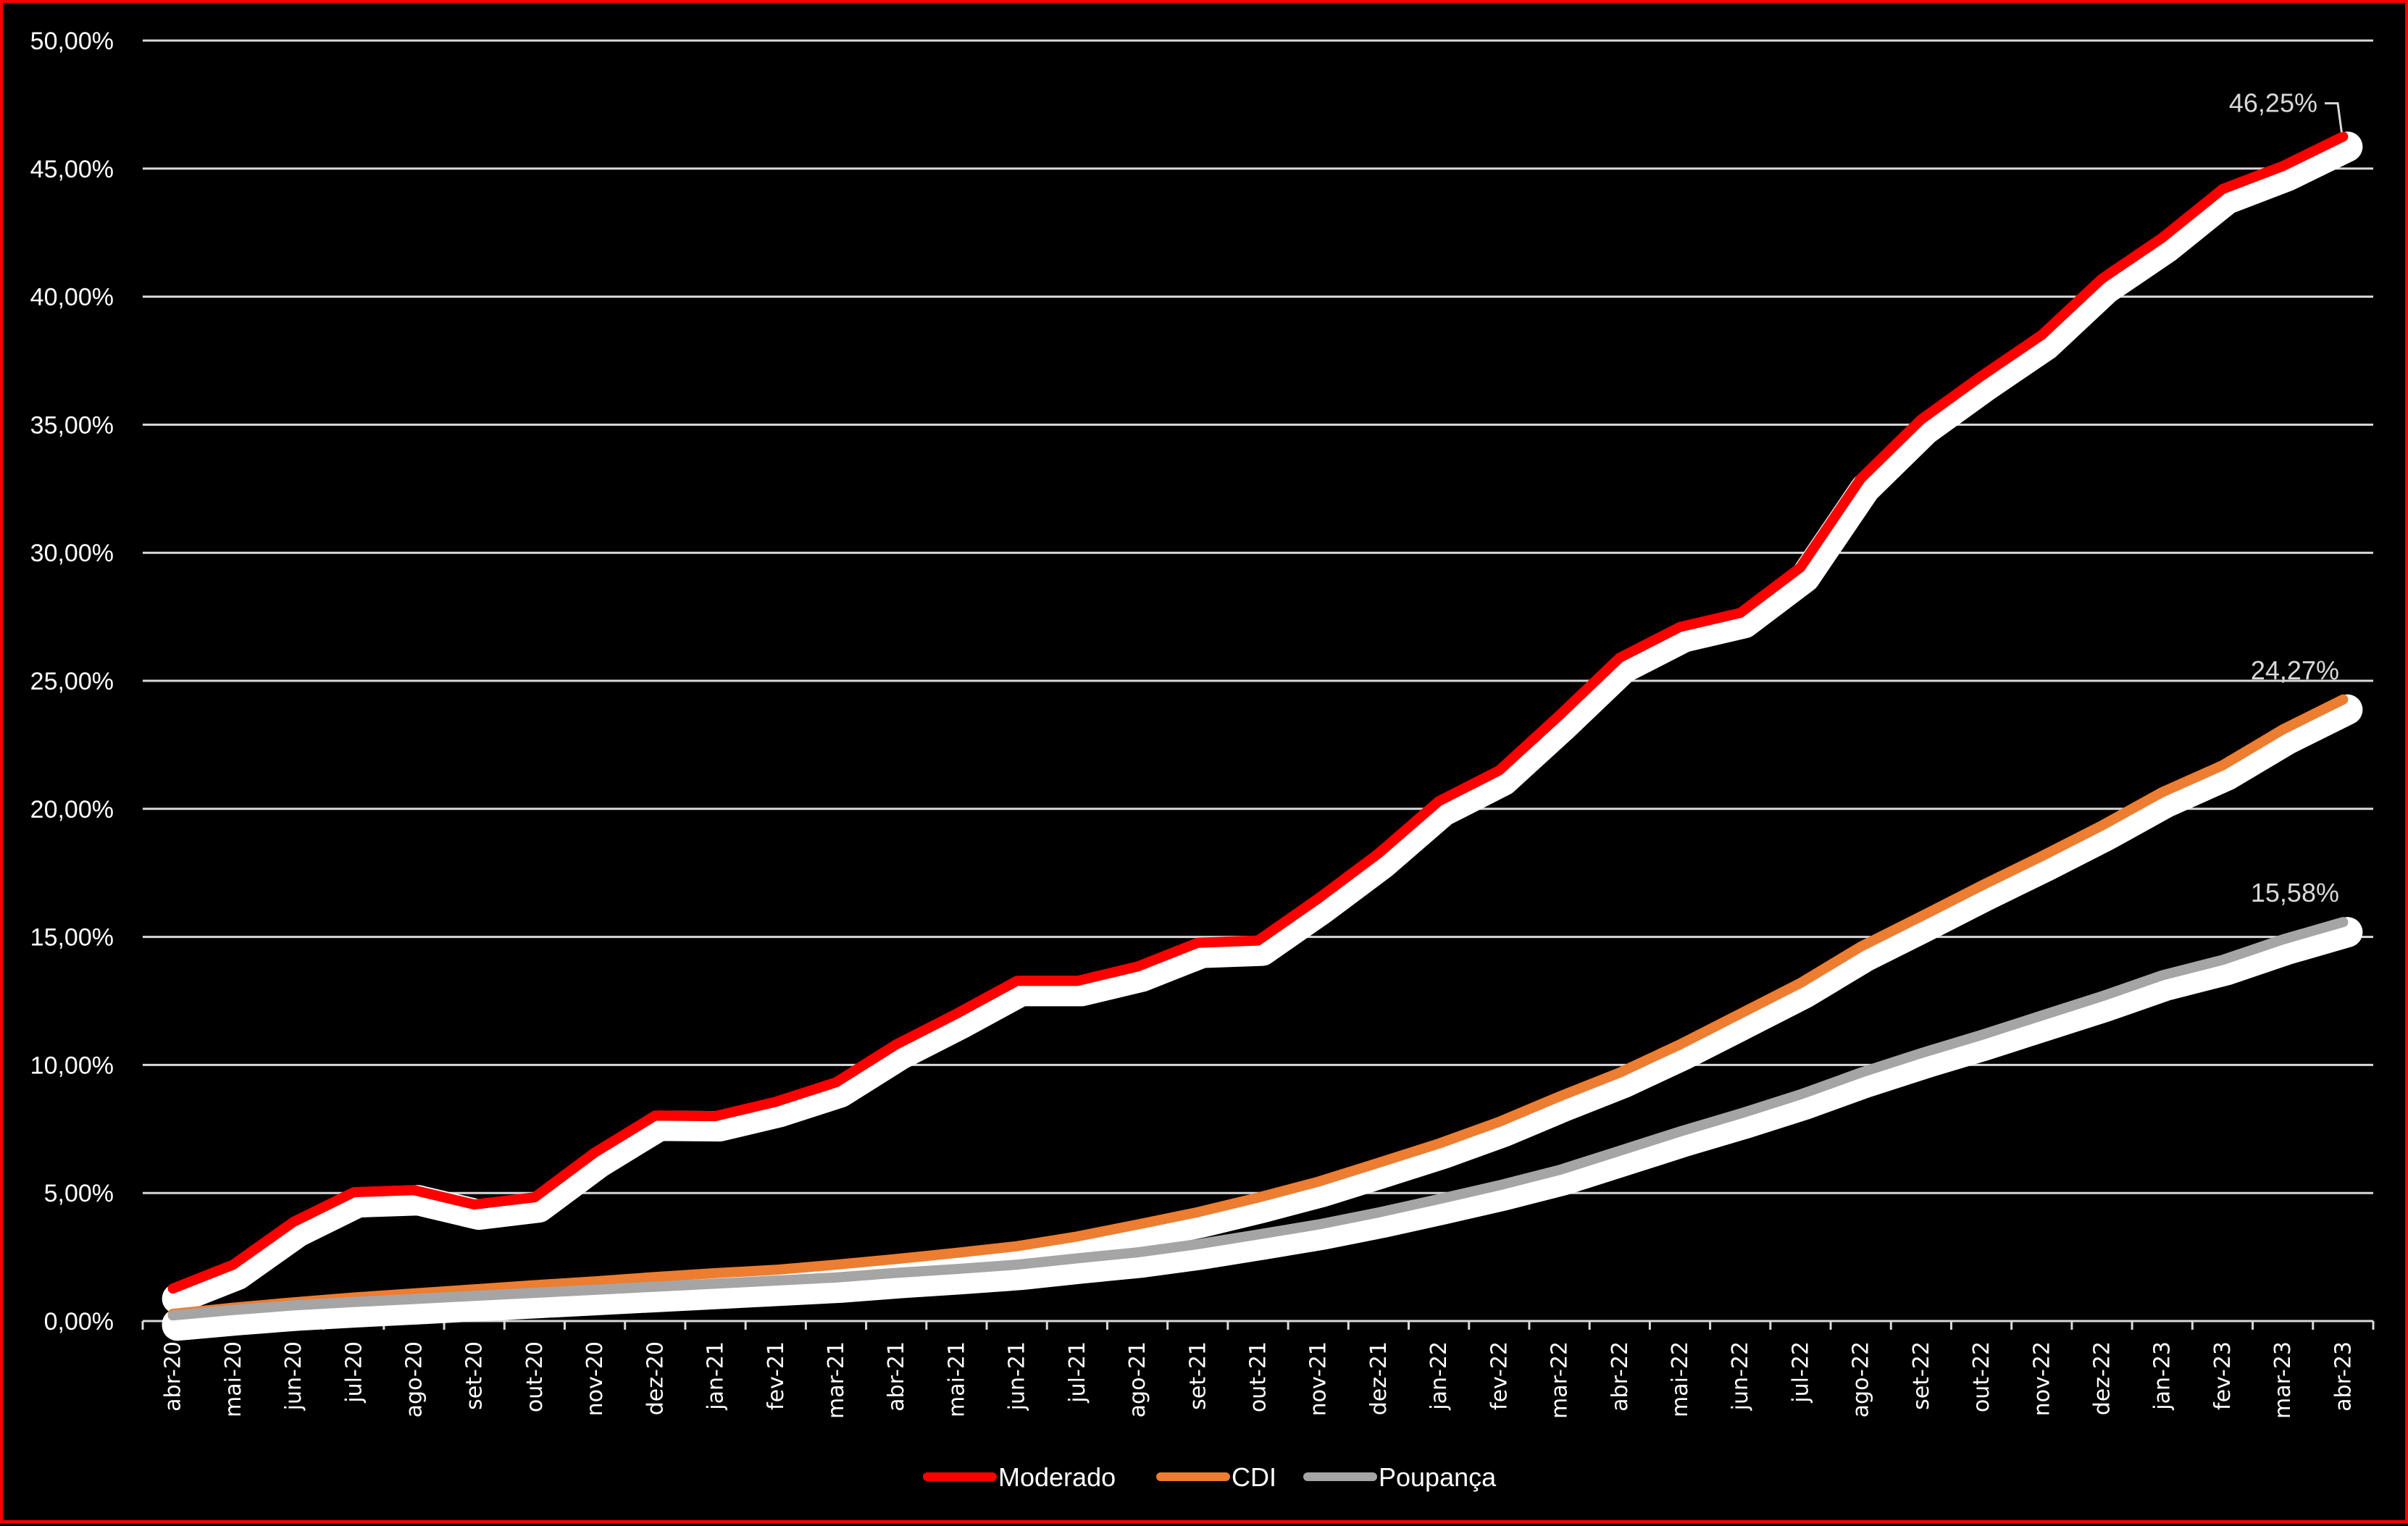 This screenshot has height=1526, width=2408. Describe the element at coordinates (1216, 1477) in the screenshot. I see `legend-item-cdi: CDI` at that location.